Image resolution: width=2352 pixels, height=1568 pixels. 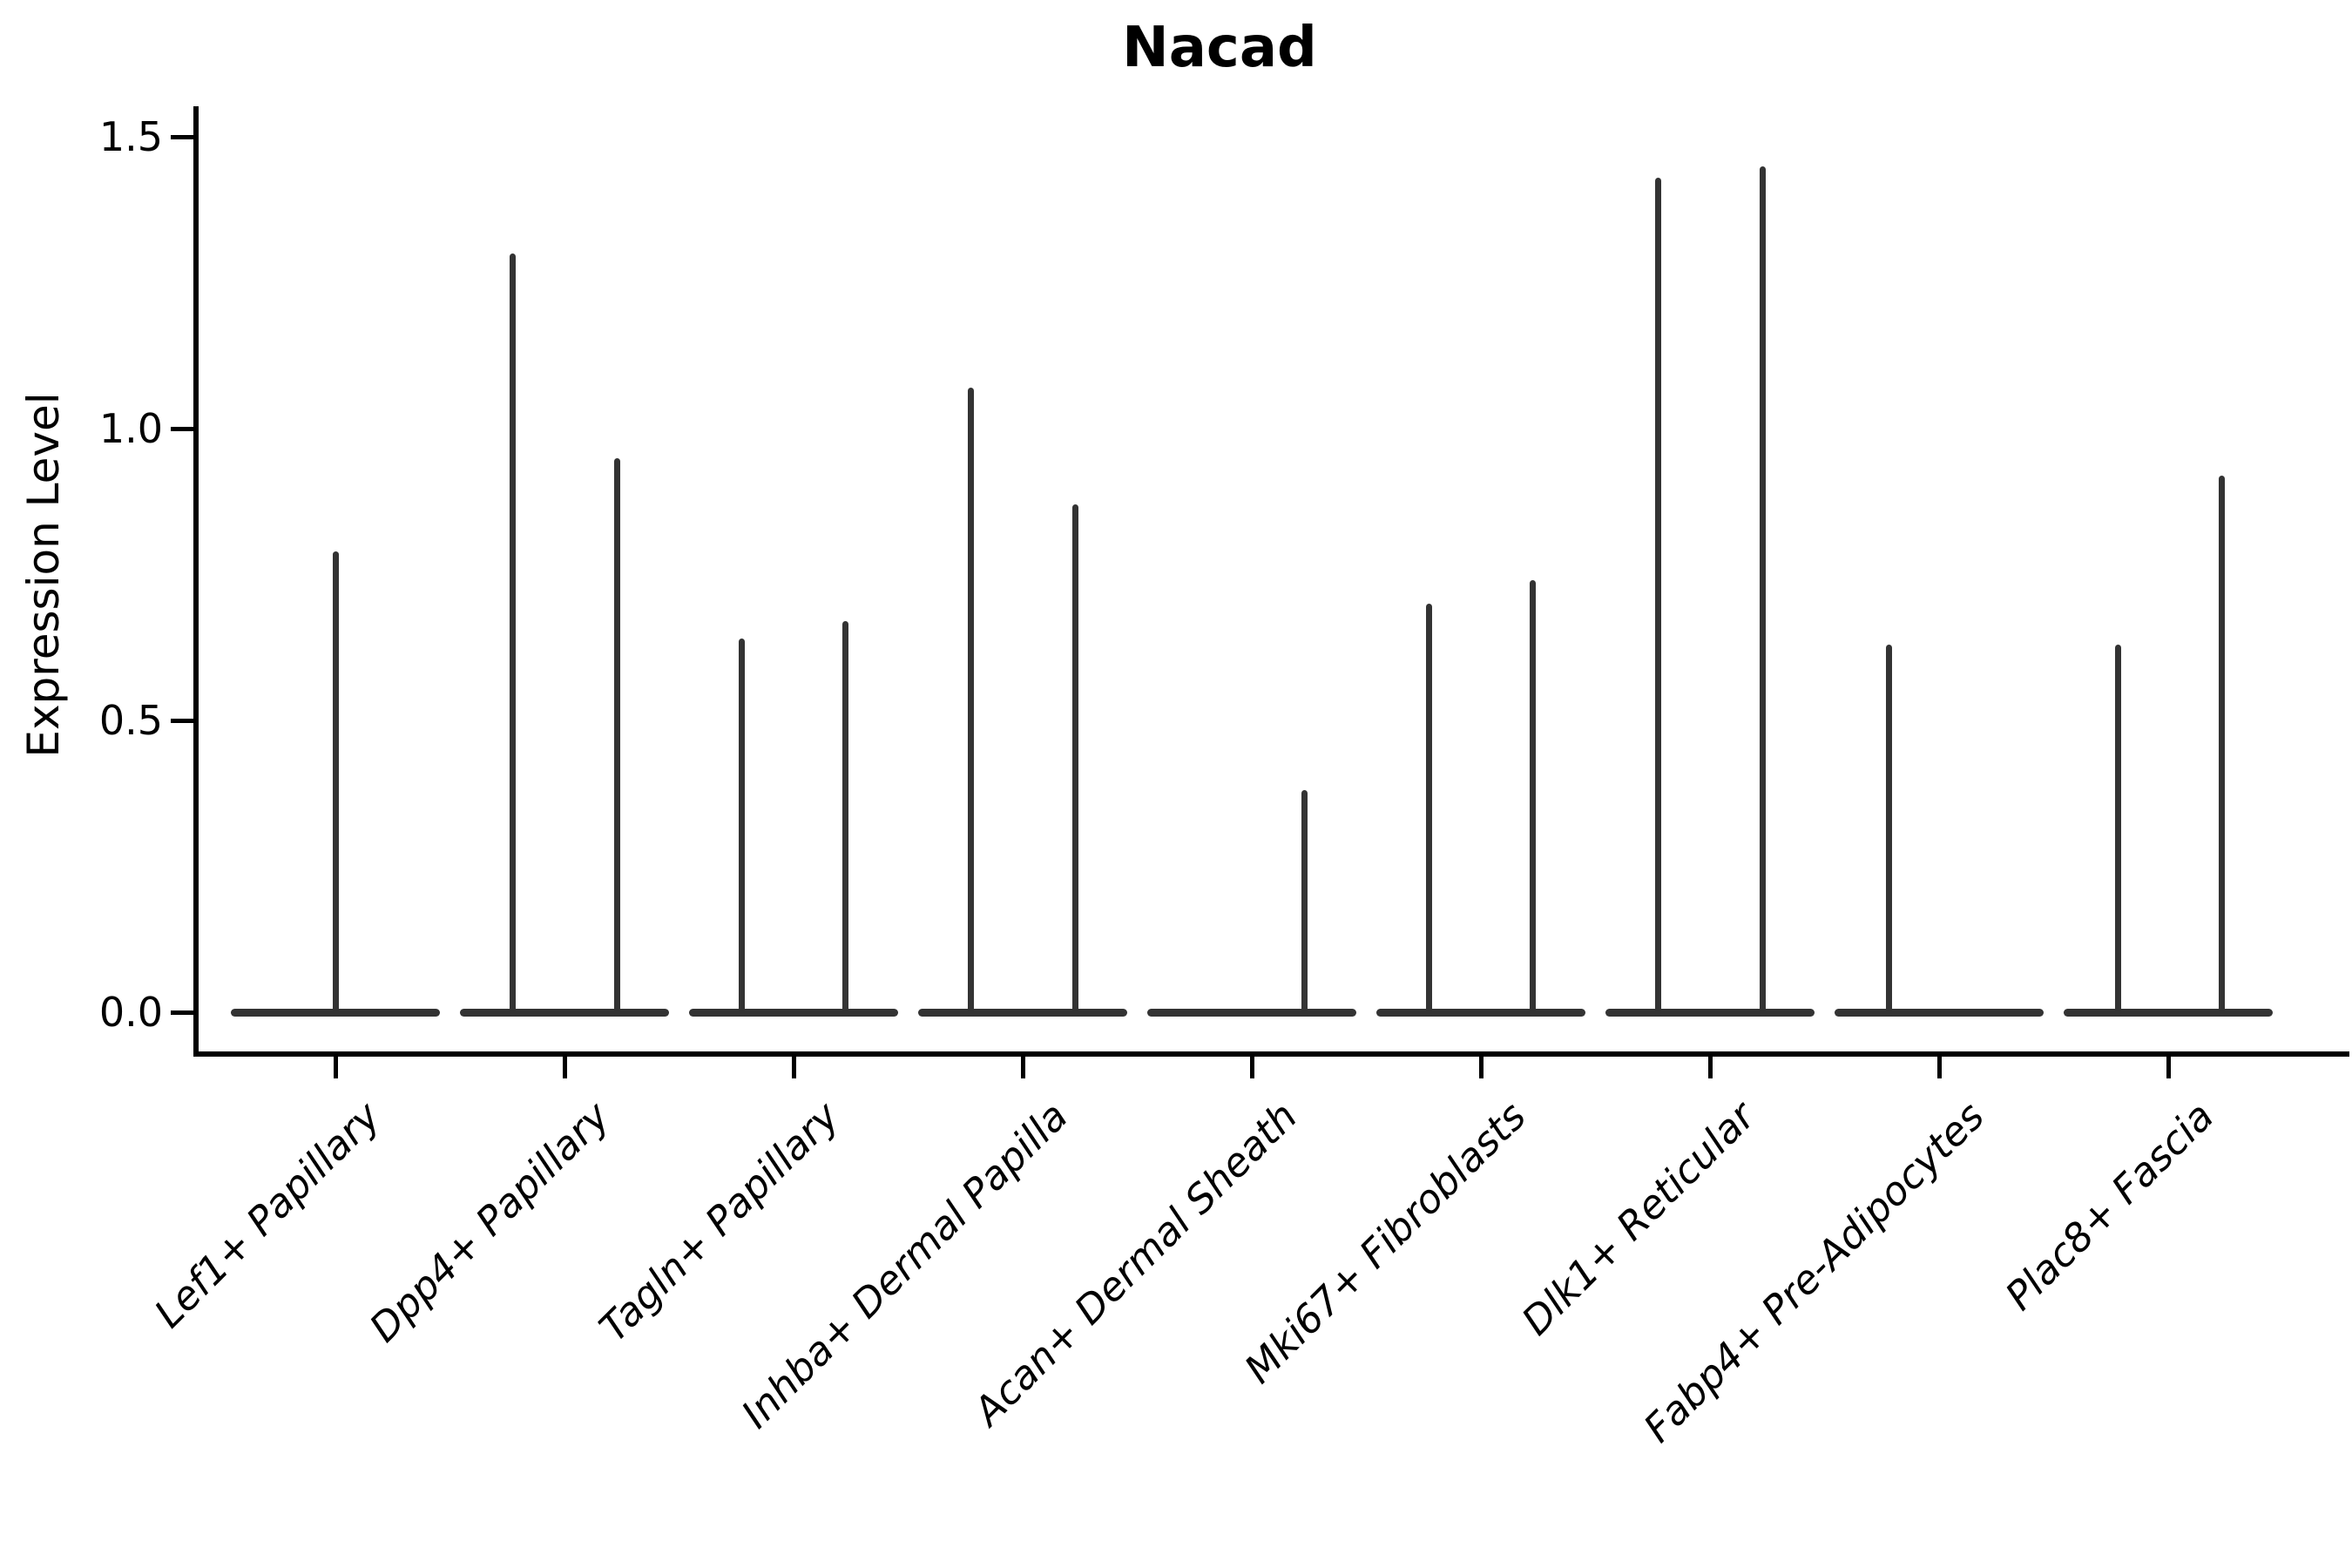 I want to click on y-tick-label: 1.5, so click(x=130, y=136).